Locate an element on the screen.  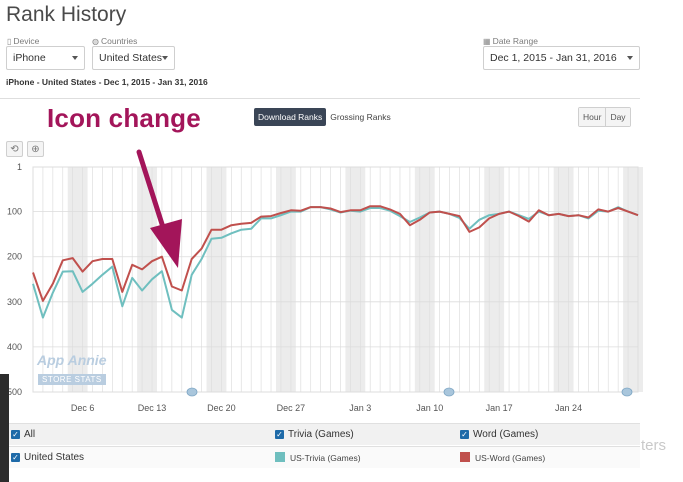
day-button: Day is located at coordinates (617, 117).